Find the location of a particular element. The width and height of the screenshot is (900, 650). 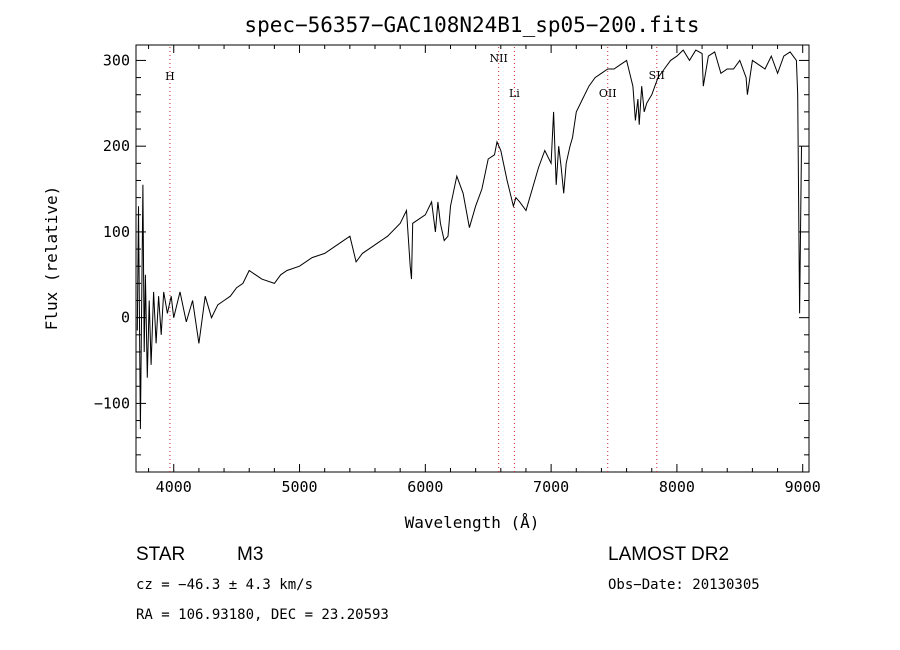

y-tick-label: 300 is located at coordinates (116, 60).